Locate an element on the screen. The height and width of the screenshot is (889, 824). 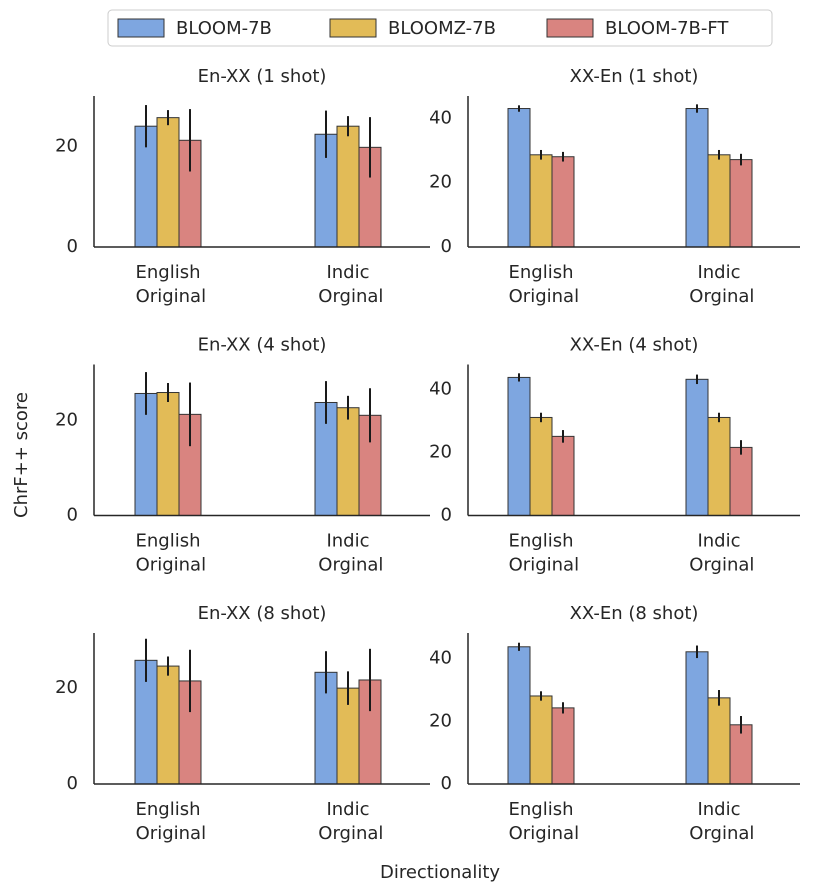
legend-label: BLOOM-7B-FT is located at coordinates (667, 28).